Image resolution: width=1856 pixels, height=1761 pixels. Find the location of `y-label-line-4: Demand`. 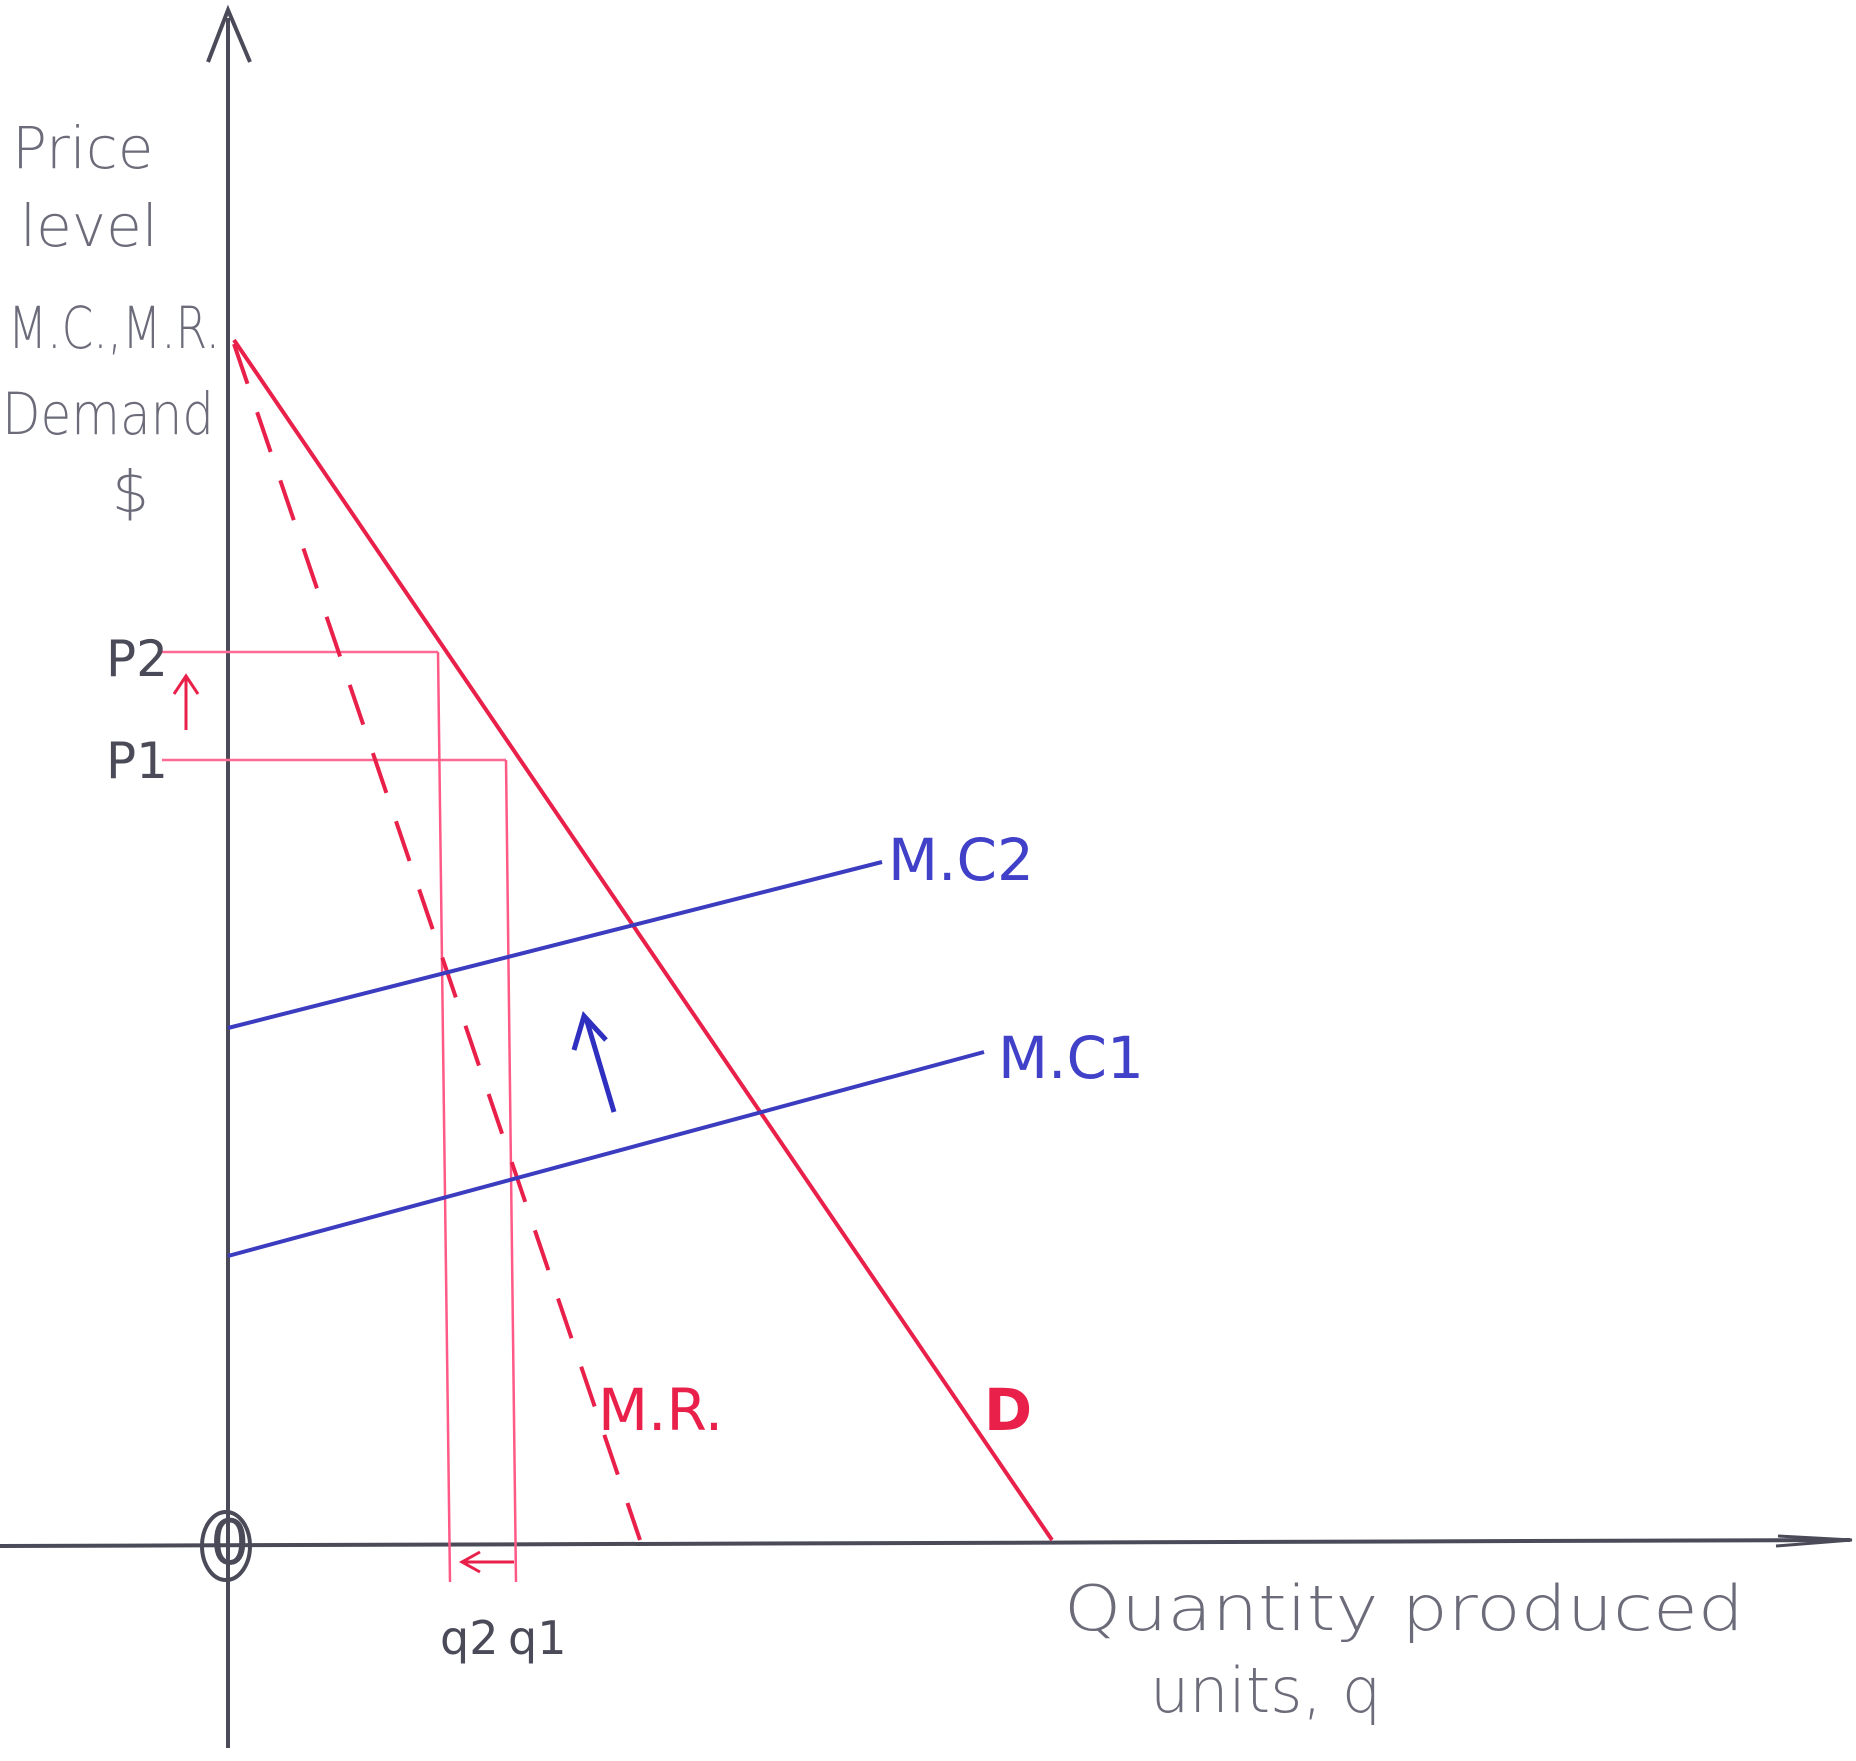

y-label-line-4: Demand is located at coordinates (108, 414).